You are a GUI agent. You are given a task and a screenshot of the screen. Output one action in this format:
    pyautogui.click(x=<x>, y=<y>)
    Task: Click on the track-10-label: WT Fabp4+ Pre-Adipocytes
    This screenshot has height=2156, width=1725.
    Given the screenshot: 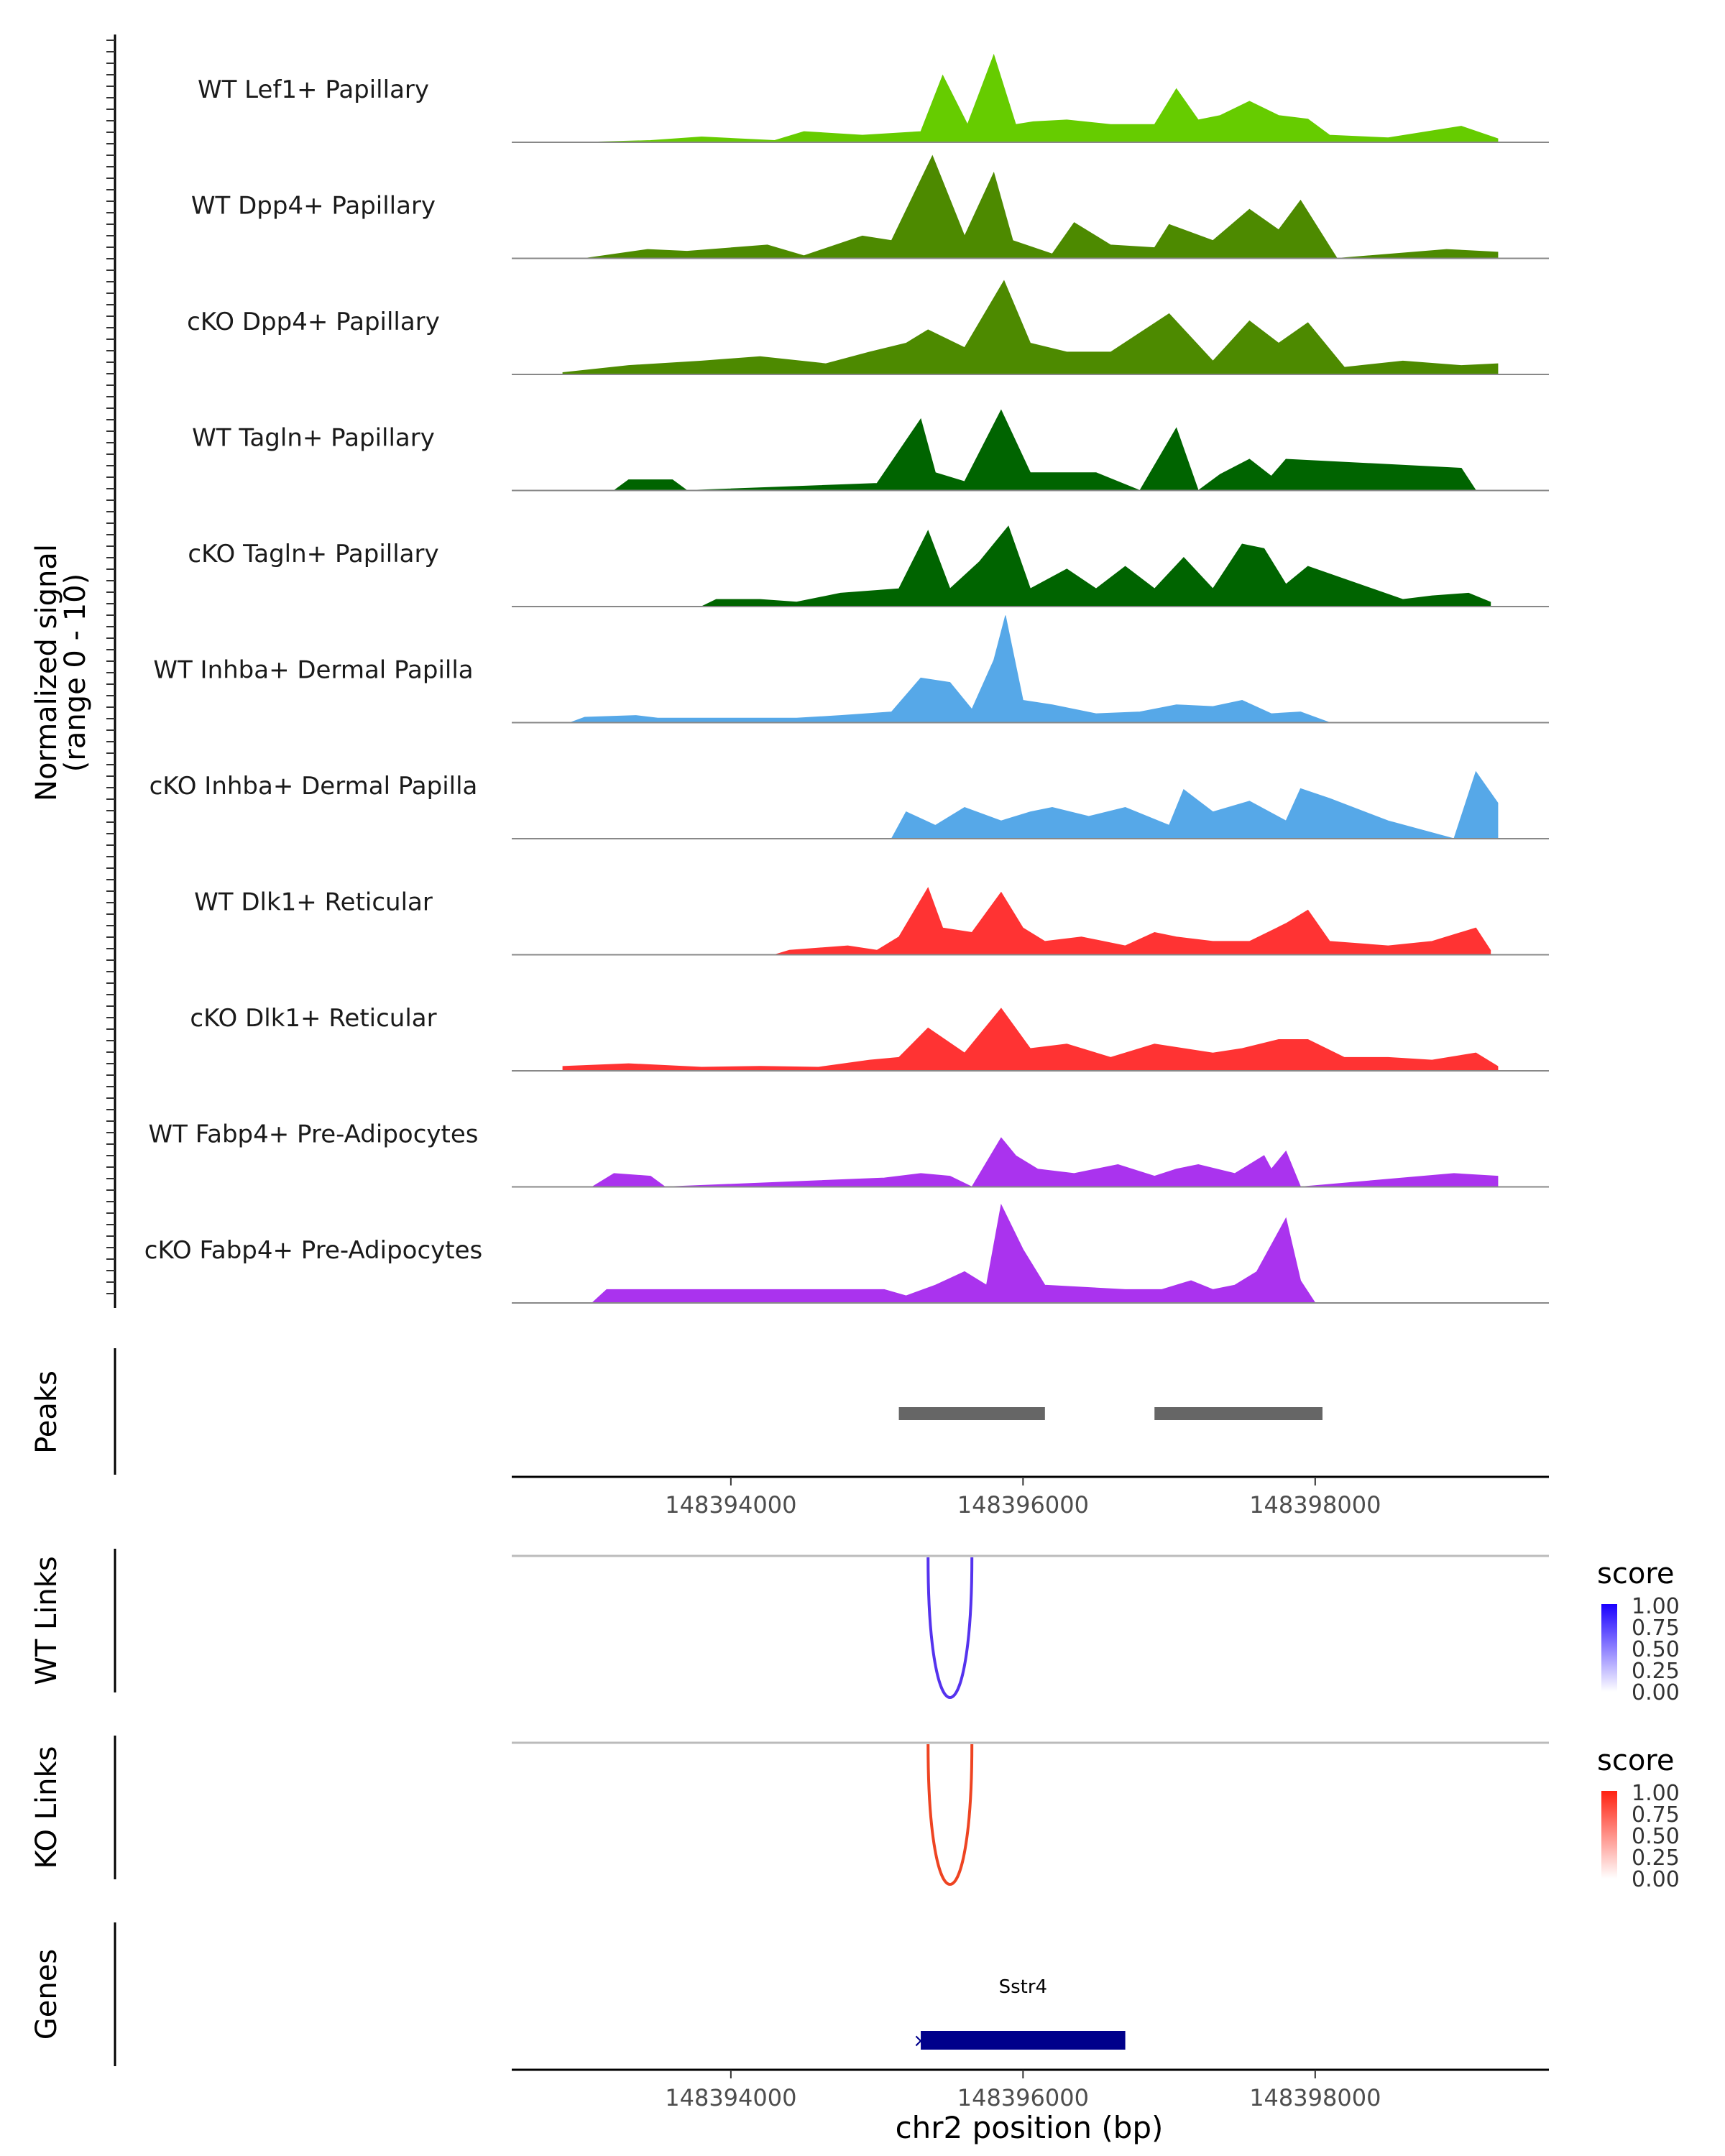 What is the action you would take?
    pyautogui.click(x=314, y=1134)
    